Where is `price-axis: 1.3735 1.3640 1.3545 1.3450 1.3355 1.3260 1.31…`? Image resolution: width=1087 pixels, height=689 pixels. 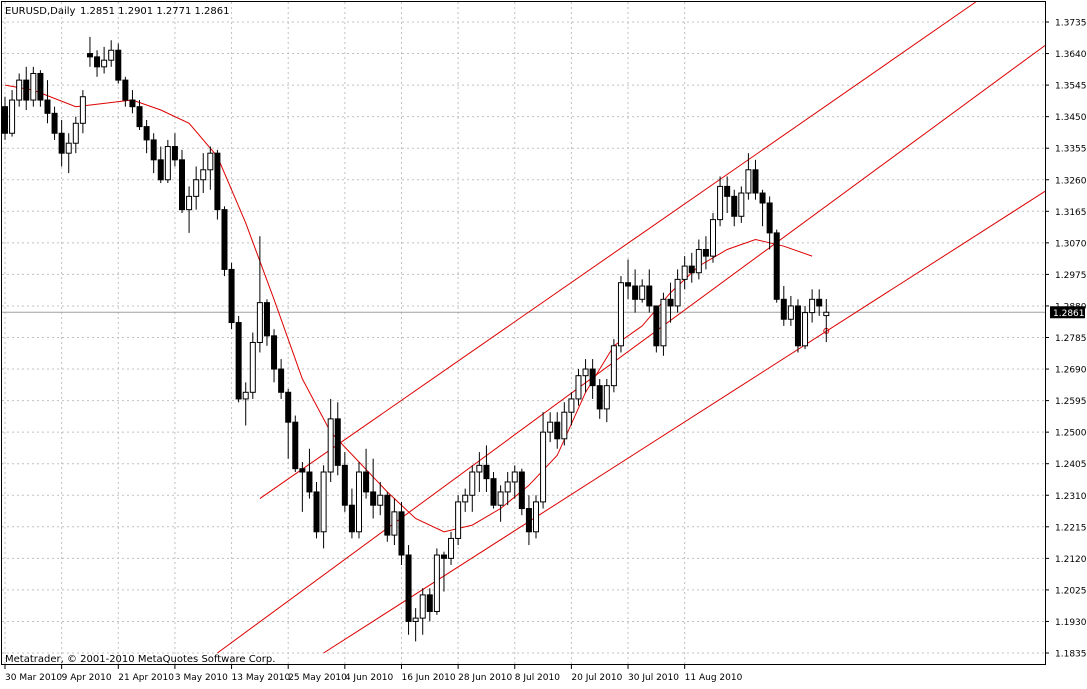 price-axis: 1.3735 1.3640 1.3545 1.3450 1.3355 1.3260 1.31… is located at coordinates (1066, 339).